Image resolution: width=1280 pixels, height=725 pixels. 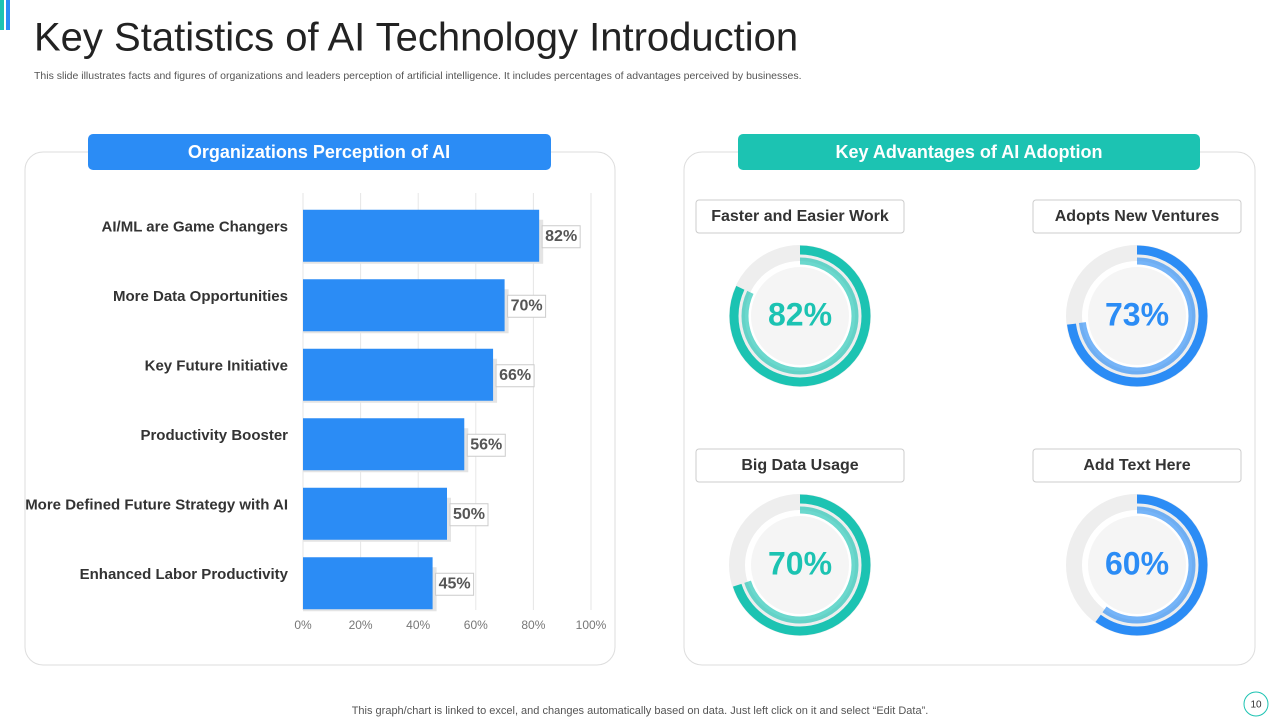 I want to click on value-label: 56%, so click(x=486, y=444).